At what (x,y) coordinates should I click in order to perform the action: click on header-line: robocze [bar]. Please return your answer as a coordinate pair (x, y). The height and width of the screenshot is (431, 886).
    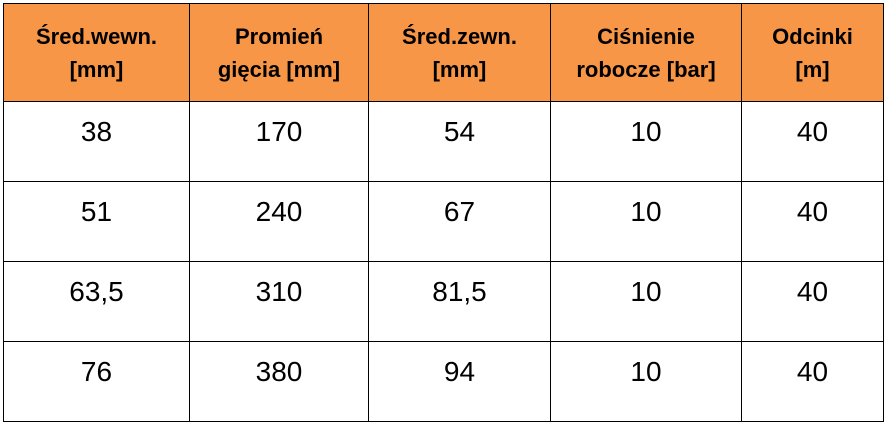
    Looking at the image, I should click on (646, 69).